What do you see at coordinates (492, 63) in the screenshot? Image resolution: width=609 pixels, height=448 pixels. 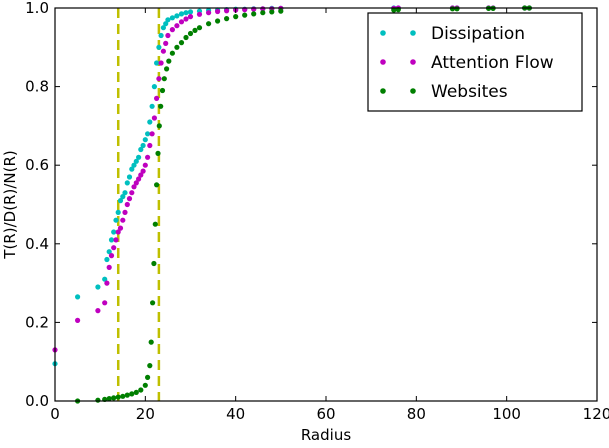 I see `legend-label: Attention Flow` at bounding box center [492, 63].